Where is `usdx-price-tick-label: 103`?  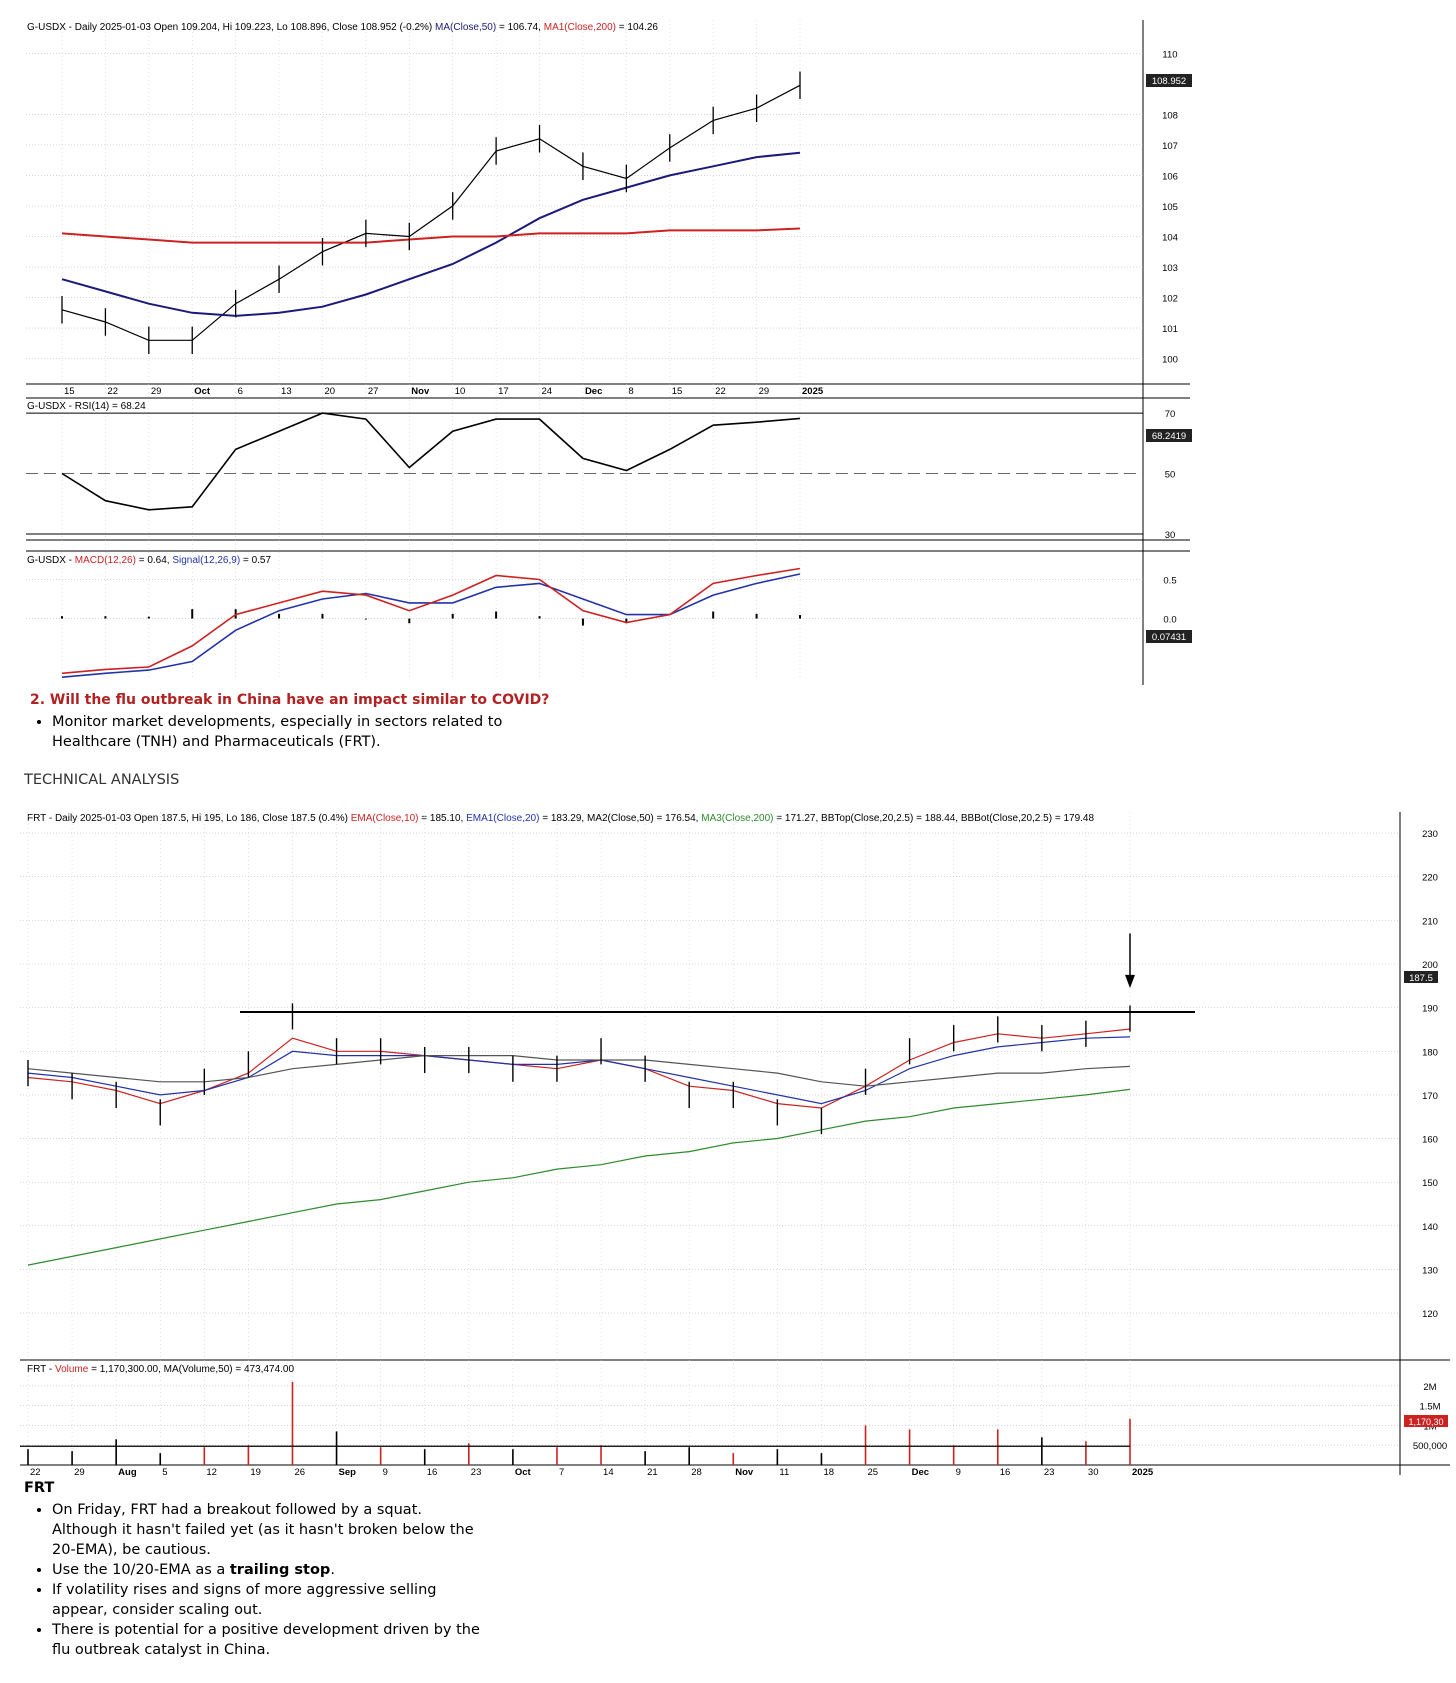 usdx-price-tick-label: 103 is located at coordinates (1170, 268).